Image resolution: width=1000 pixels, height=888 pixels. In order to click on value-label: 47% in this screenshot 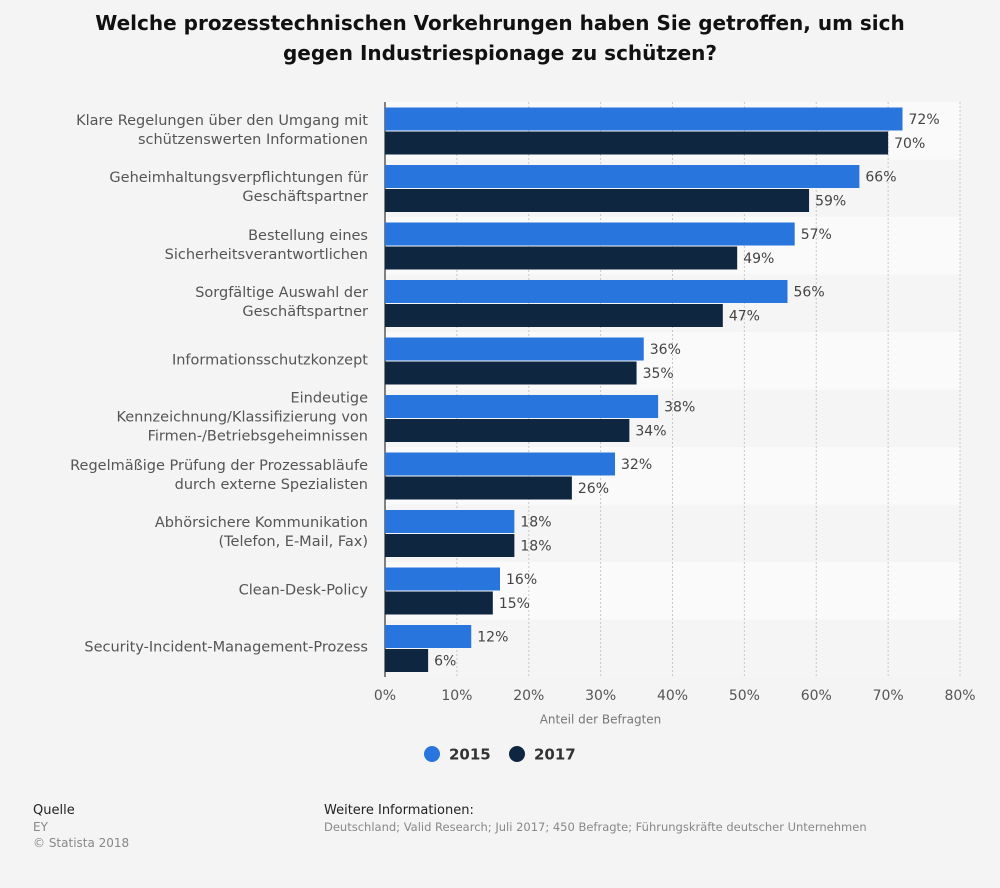, I will do `click(744, 317)`.